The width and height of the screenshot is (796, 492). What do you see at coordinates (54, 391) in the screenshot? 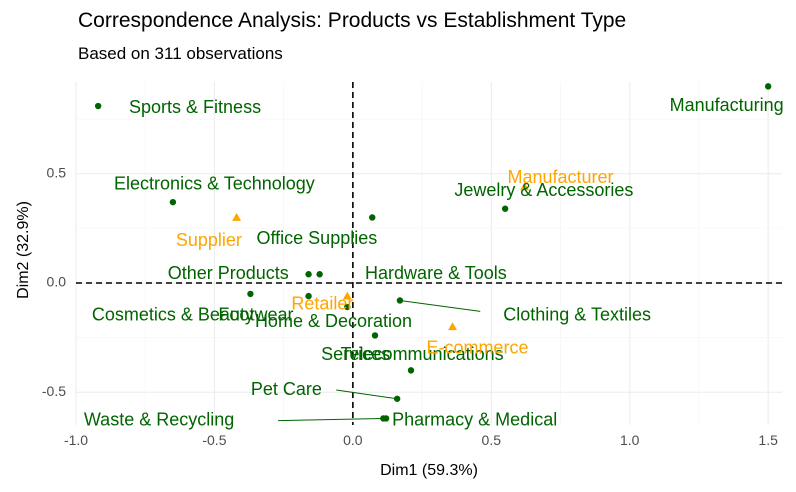
I see `y-tick-label: -0.5` at bounding box center [54, 391].